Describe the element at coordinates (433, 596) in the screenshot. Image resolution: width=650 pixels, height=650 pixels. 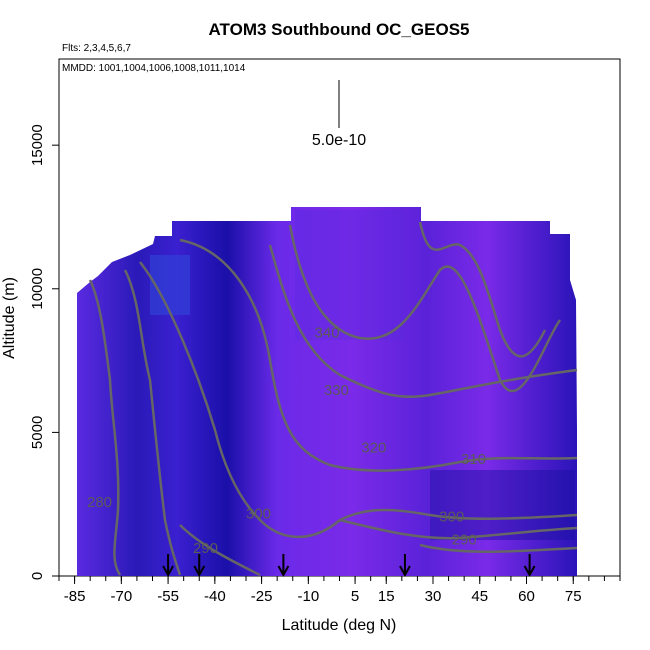
I see `x-tick-label: 30` at that location.